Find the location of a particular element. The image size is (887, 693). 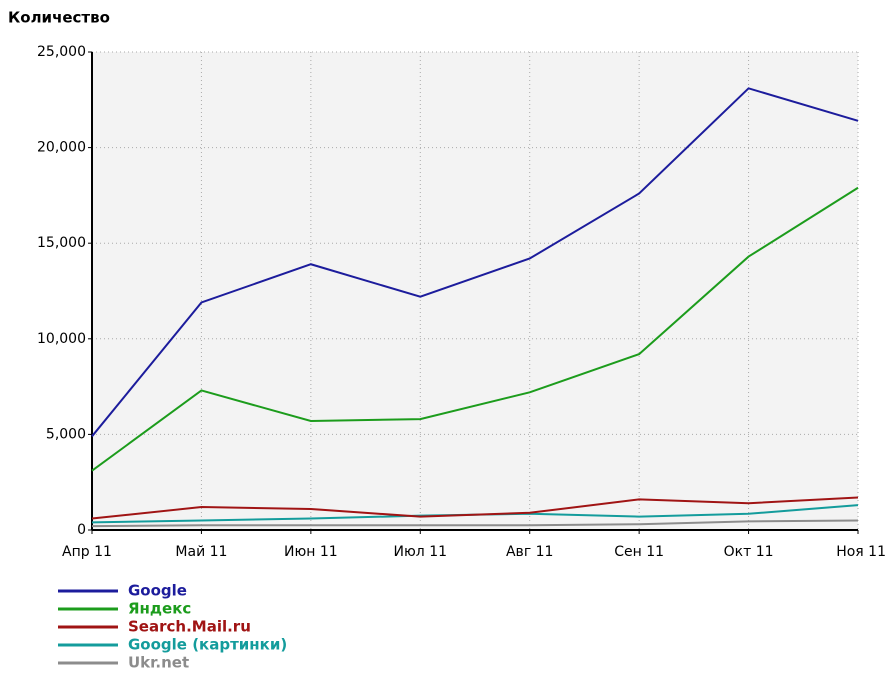

x-tick-label: Апр 11 is located at coordinates (87, 552).